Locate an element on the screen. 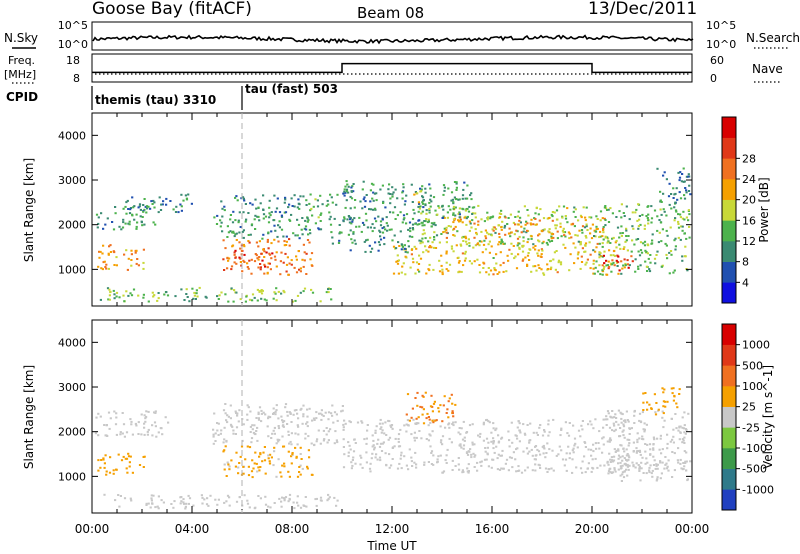 This screenshot has width=800, height=554. colorbar-tick-label: -500 is located at coordinates (754, 469).